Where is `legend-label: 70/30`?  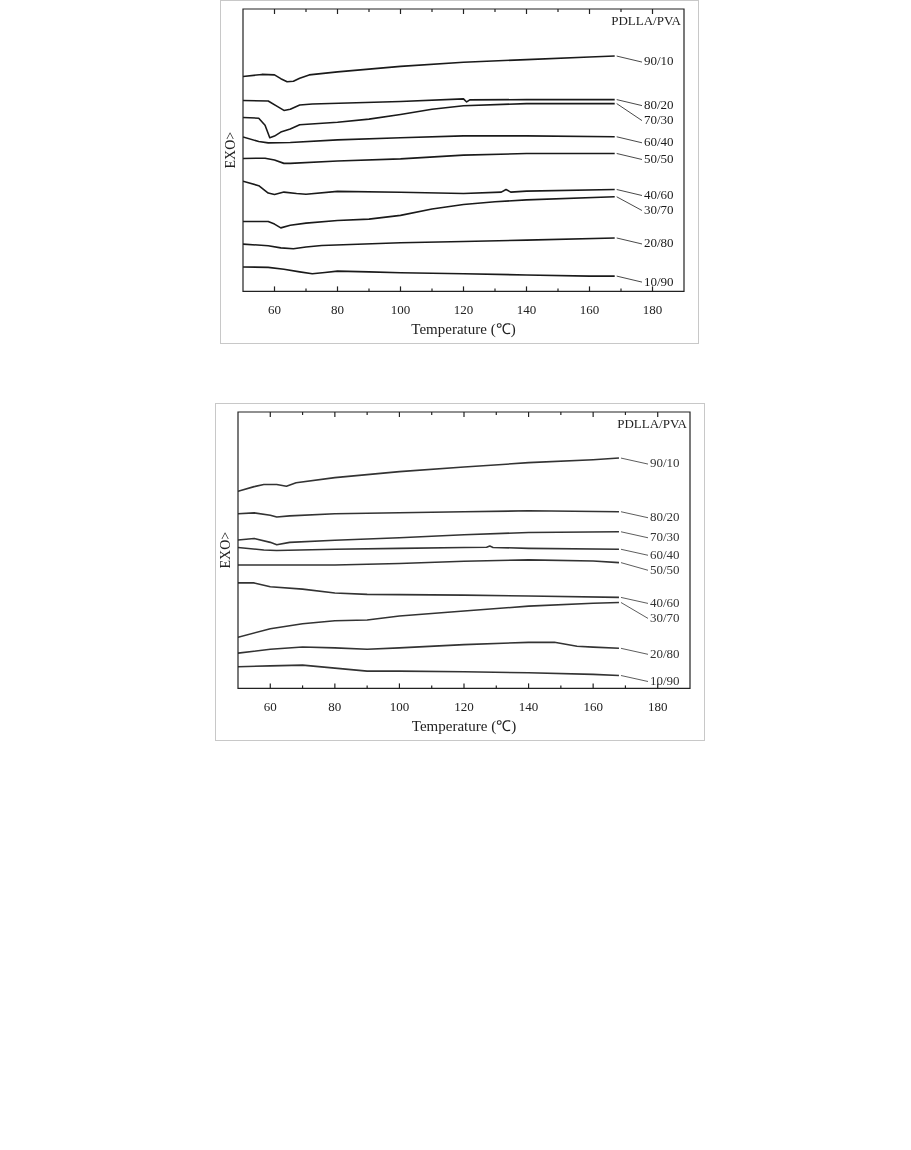 legend-label: 70/30 is located at coordinates (665, 537).